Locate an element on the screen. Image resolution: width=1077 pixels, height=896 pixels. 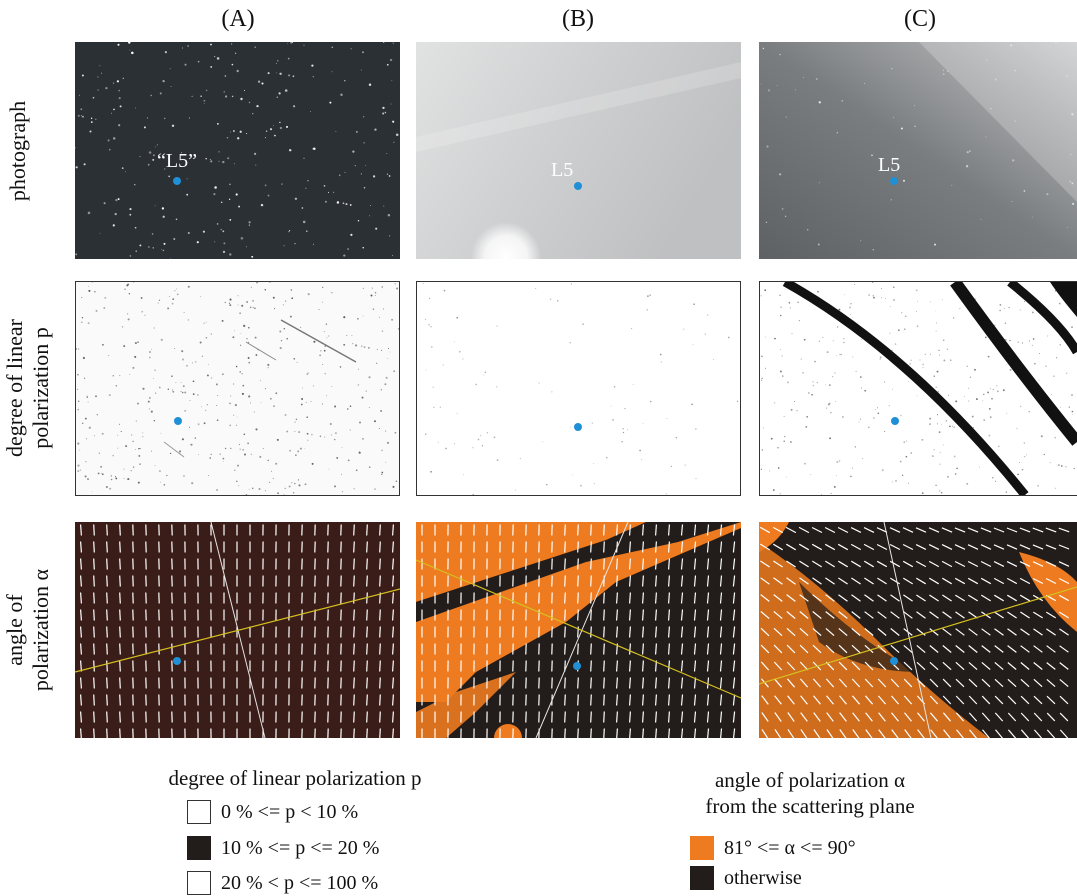
column-header-a: (A) is located at coordinates (238, 19).